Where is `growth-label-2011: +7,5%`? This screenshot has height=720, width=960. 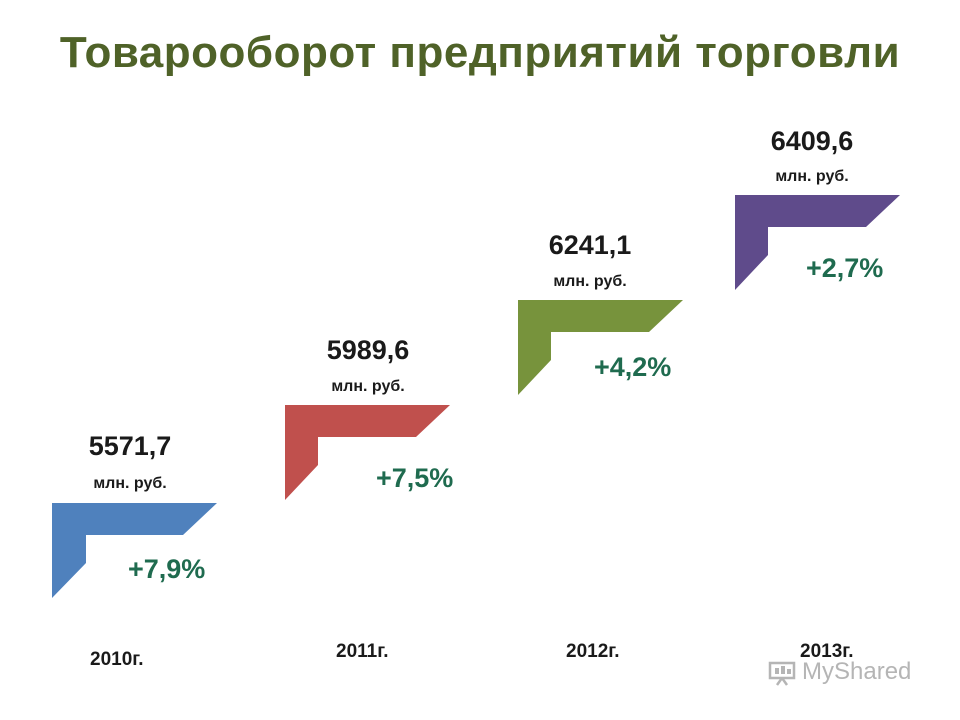
growth-label-2011: +7,5% is located at coordinates (415, 478).